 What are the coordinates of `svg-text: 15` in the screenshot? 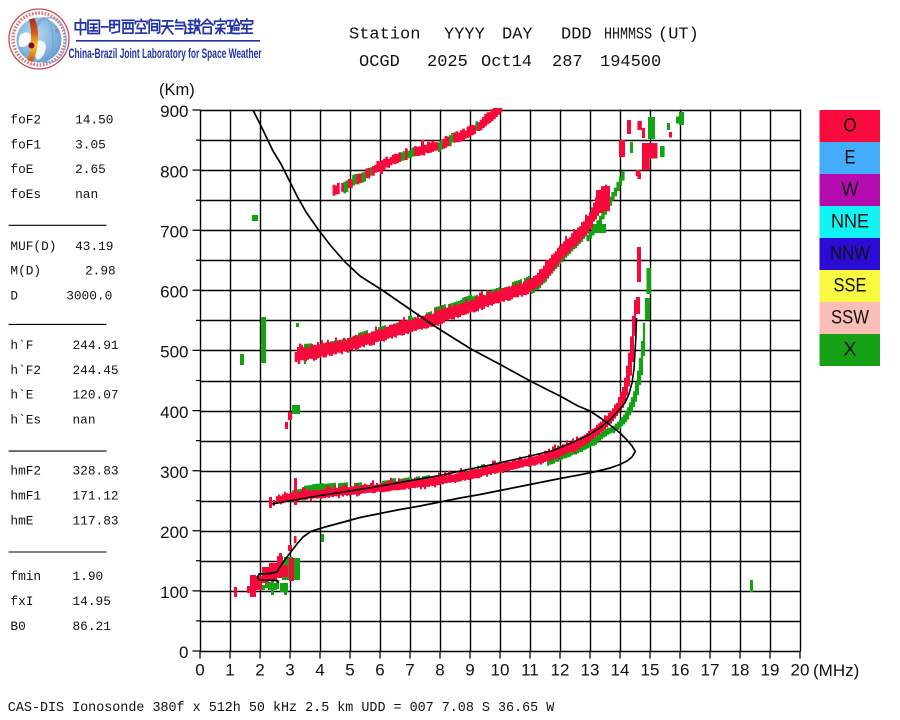 It's located at (650, 670).